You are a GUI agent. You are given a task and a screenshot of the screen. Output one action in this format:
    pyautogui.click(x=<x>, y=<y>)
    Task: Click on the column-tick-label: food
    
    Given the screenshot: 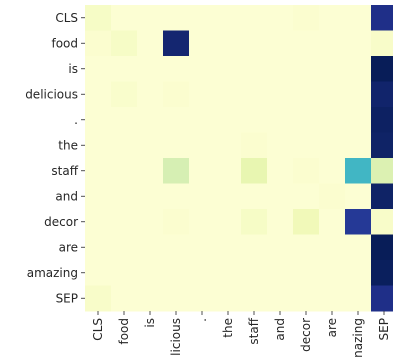 What is the action you would take?
    pyautogui.click(x=124, y=331)
    